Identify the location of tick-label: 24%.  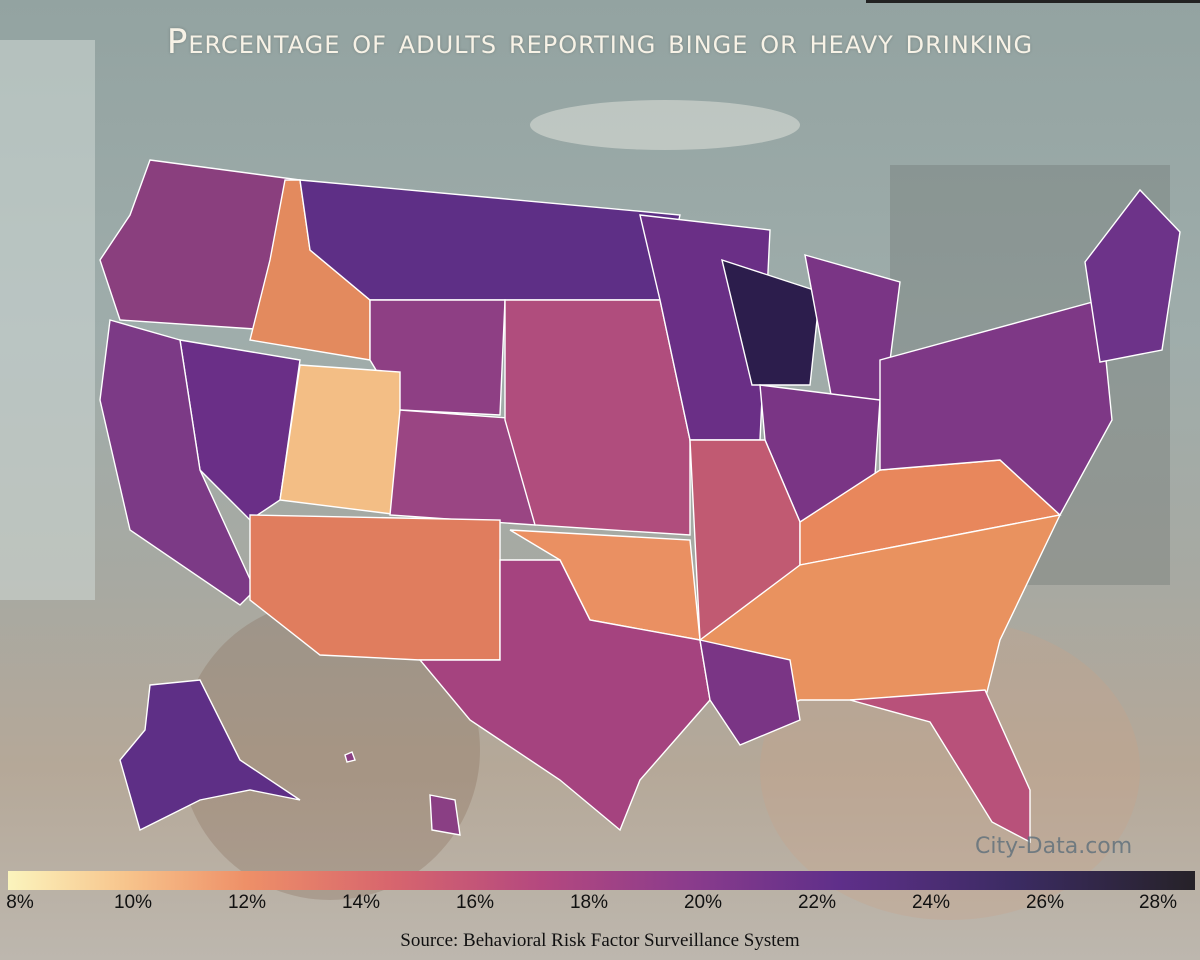
(931, 902).